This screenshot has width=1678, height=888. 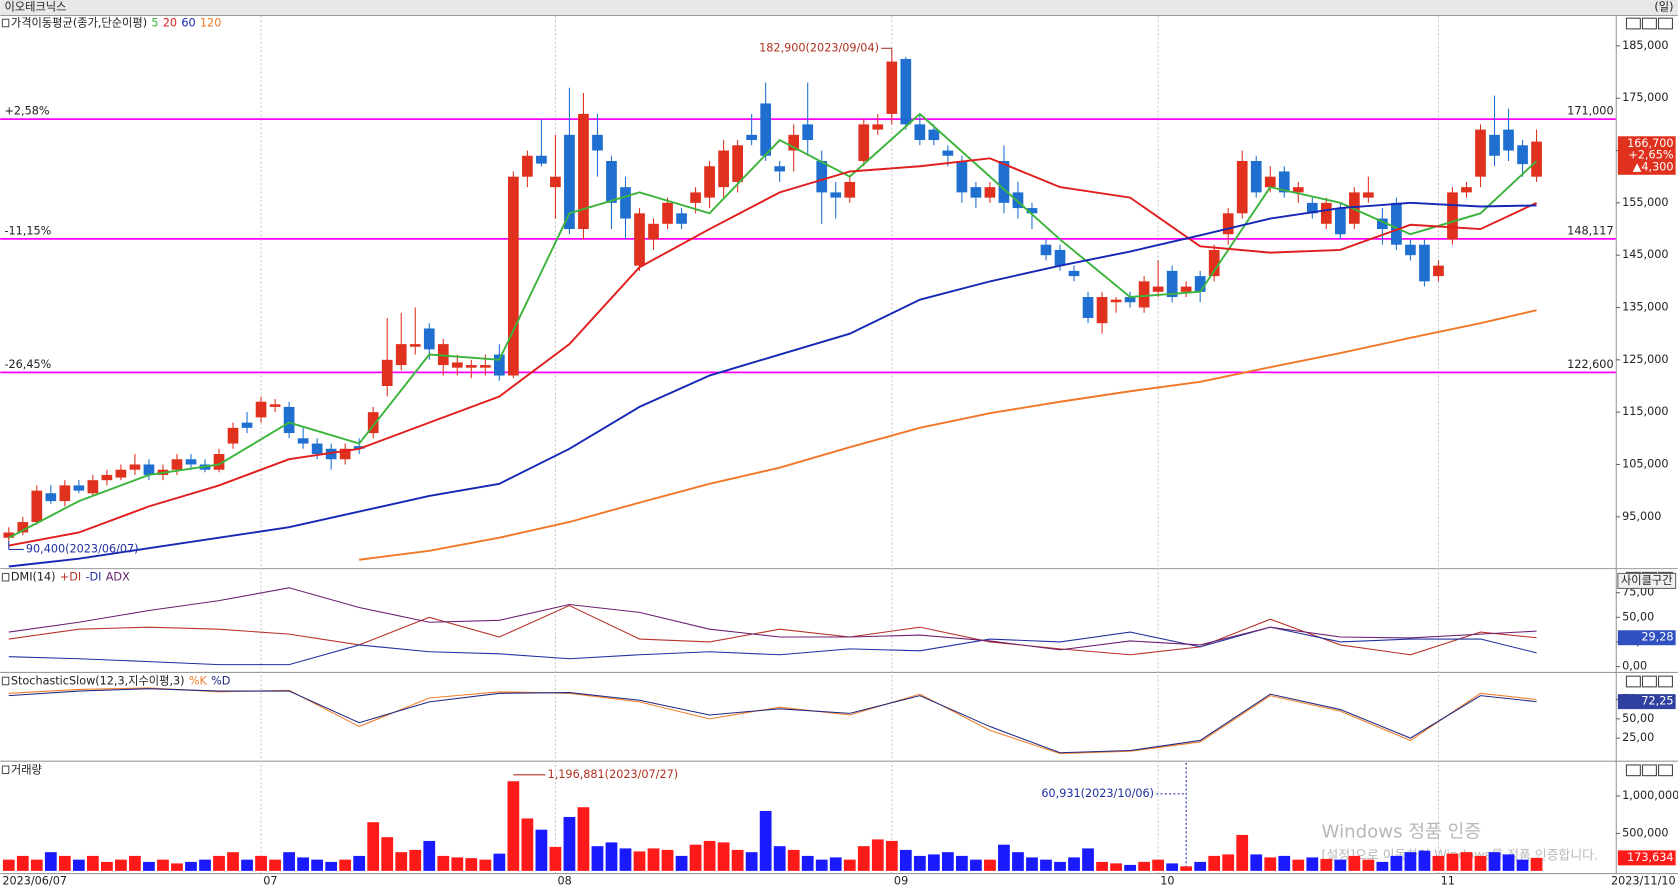 What do you see at coordinates (1650, 795) in the screenshot?
I see `y-tick-label: 1,000,000` at bounding box center [1650, 795].